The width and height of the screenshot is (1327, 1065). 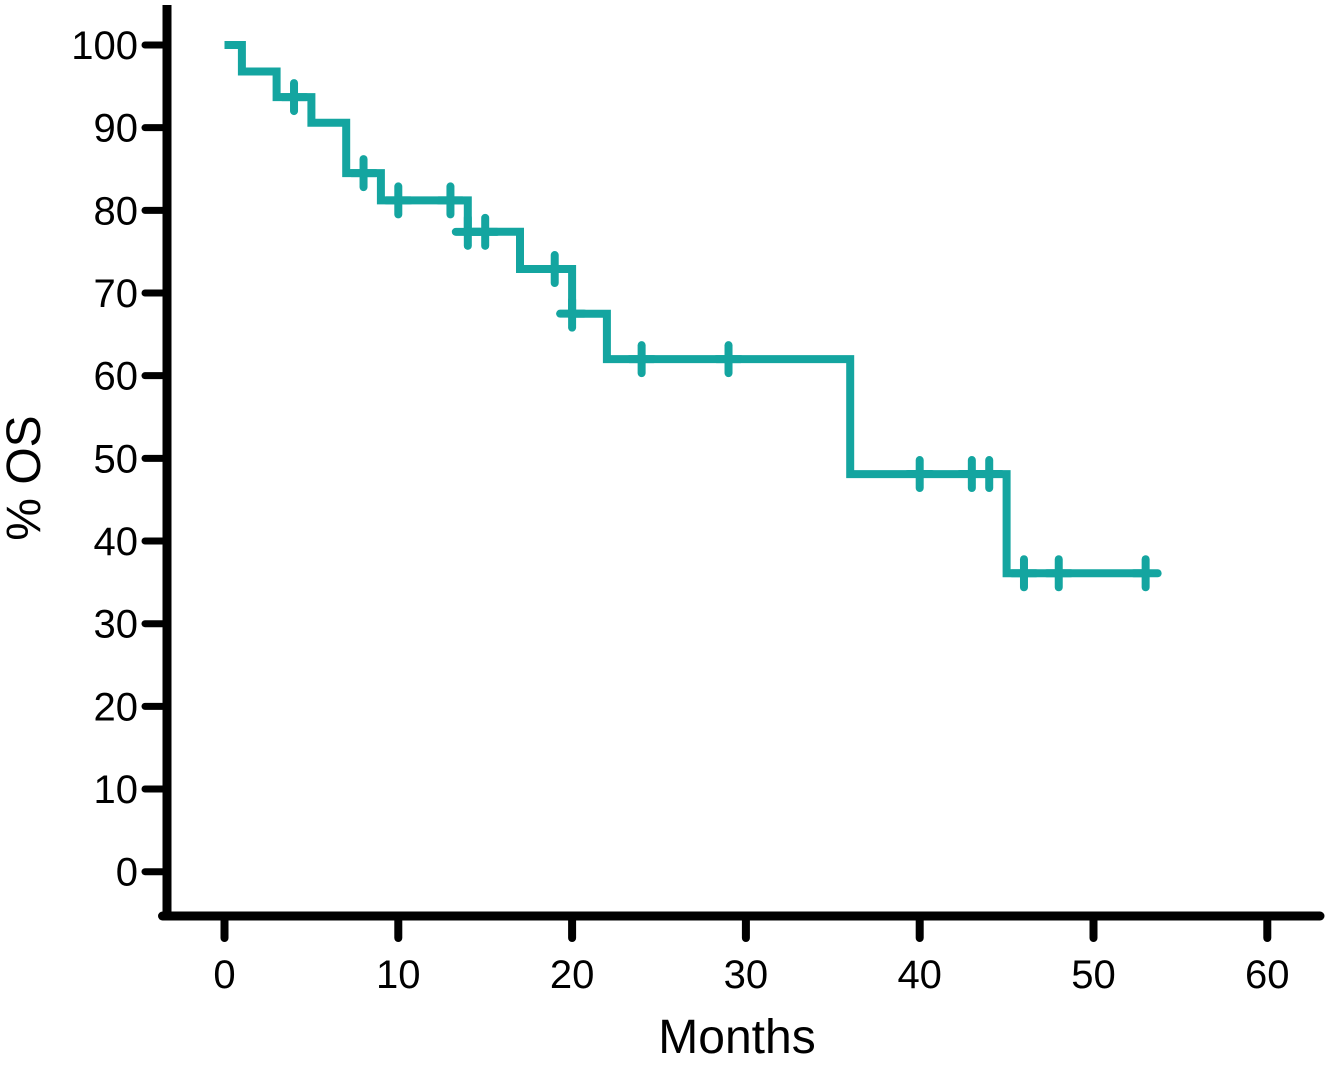 What do you see at coordinates (25, 477) in the screenshot?
I see `y-axis-title: % OS` at bounding box center [25, 477].